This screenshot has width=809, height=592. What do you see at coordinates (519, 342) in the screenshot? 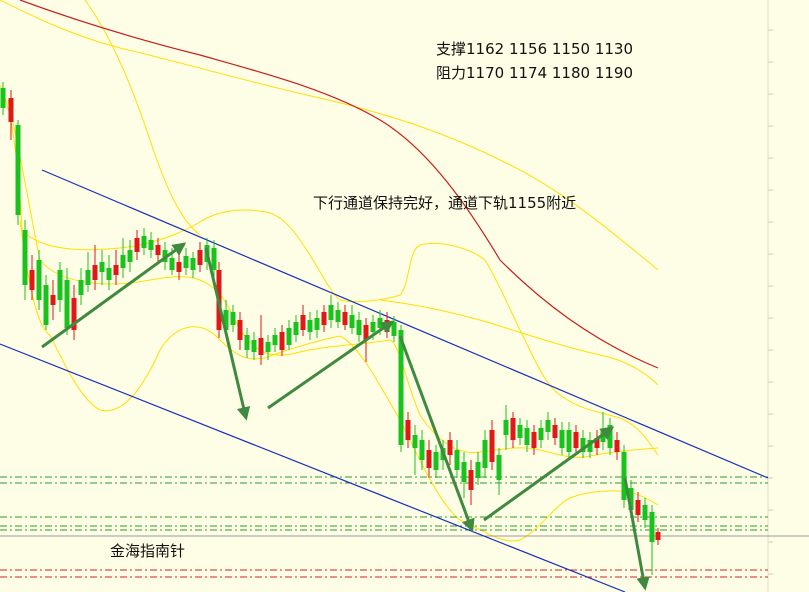
I see `bollinger-wide-lower` at bounding box center [519, 342].